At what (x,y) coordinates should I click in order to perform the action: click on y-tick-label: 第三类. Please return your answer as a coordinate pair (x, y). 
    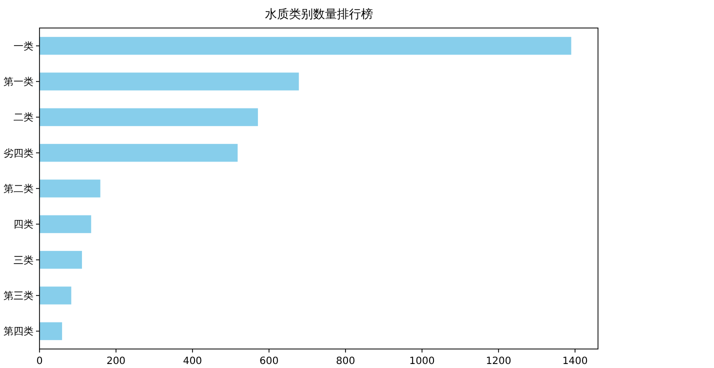
    Looking at the image, I should click on (19, 296).